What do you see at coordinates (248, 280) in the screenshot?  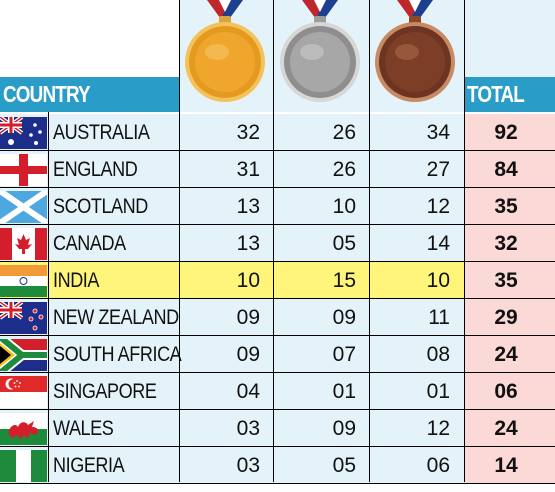 I see `gold-count: 10` at bounding box center [248, 280].